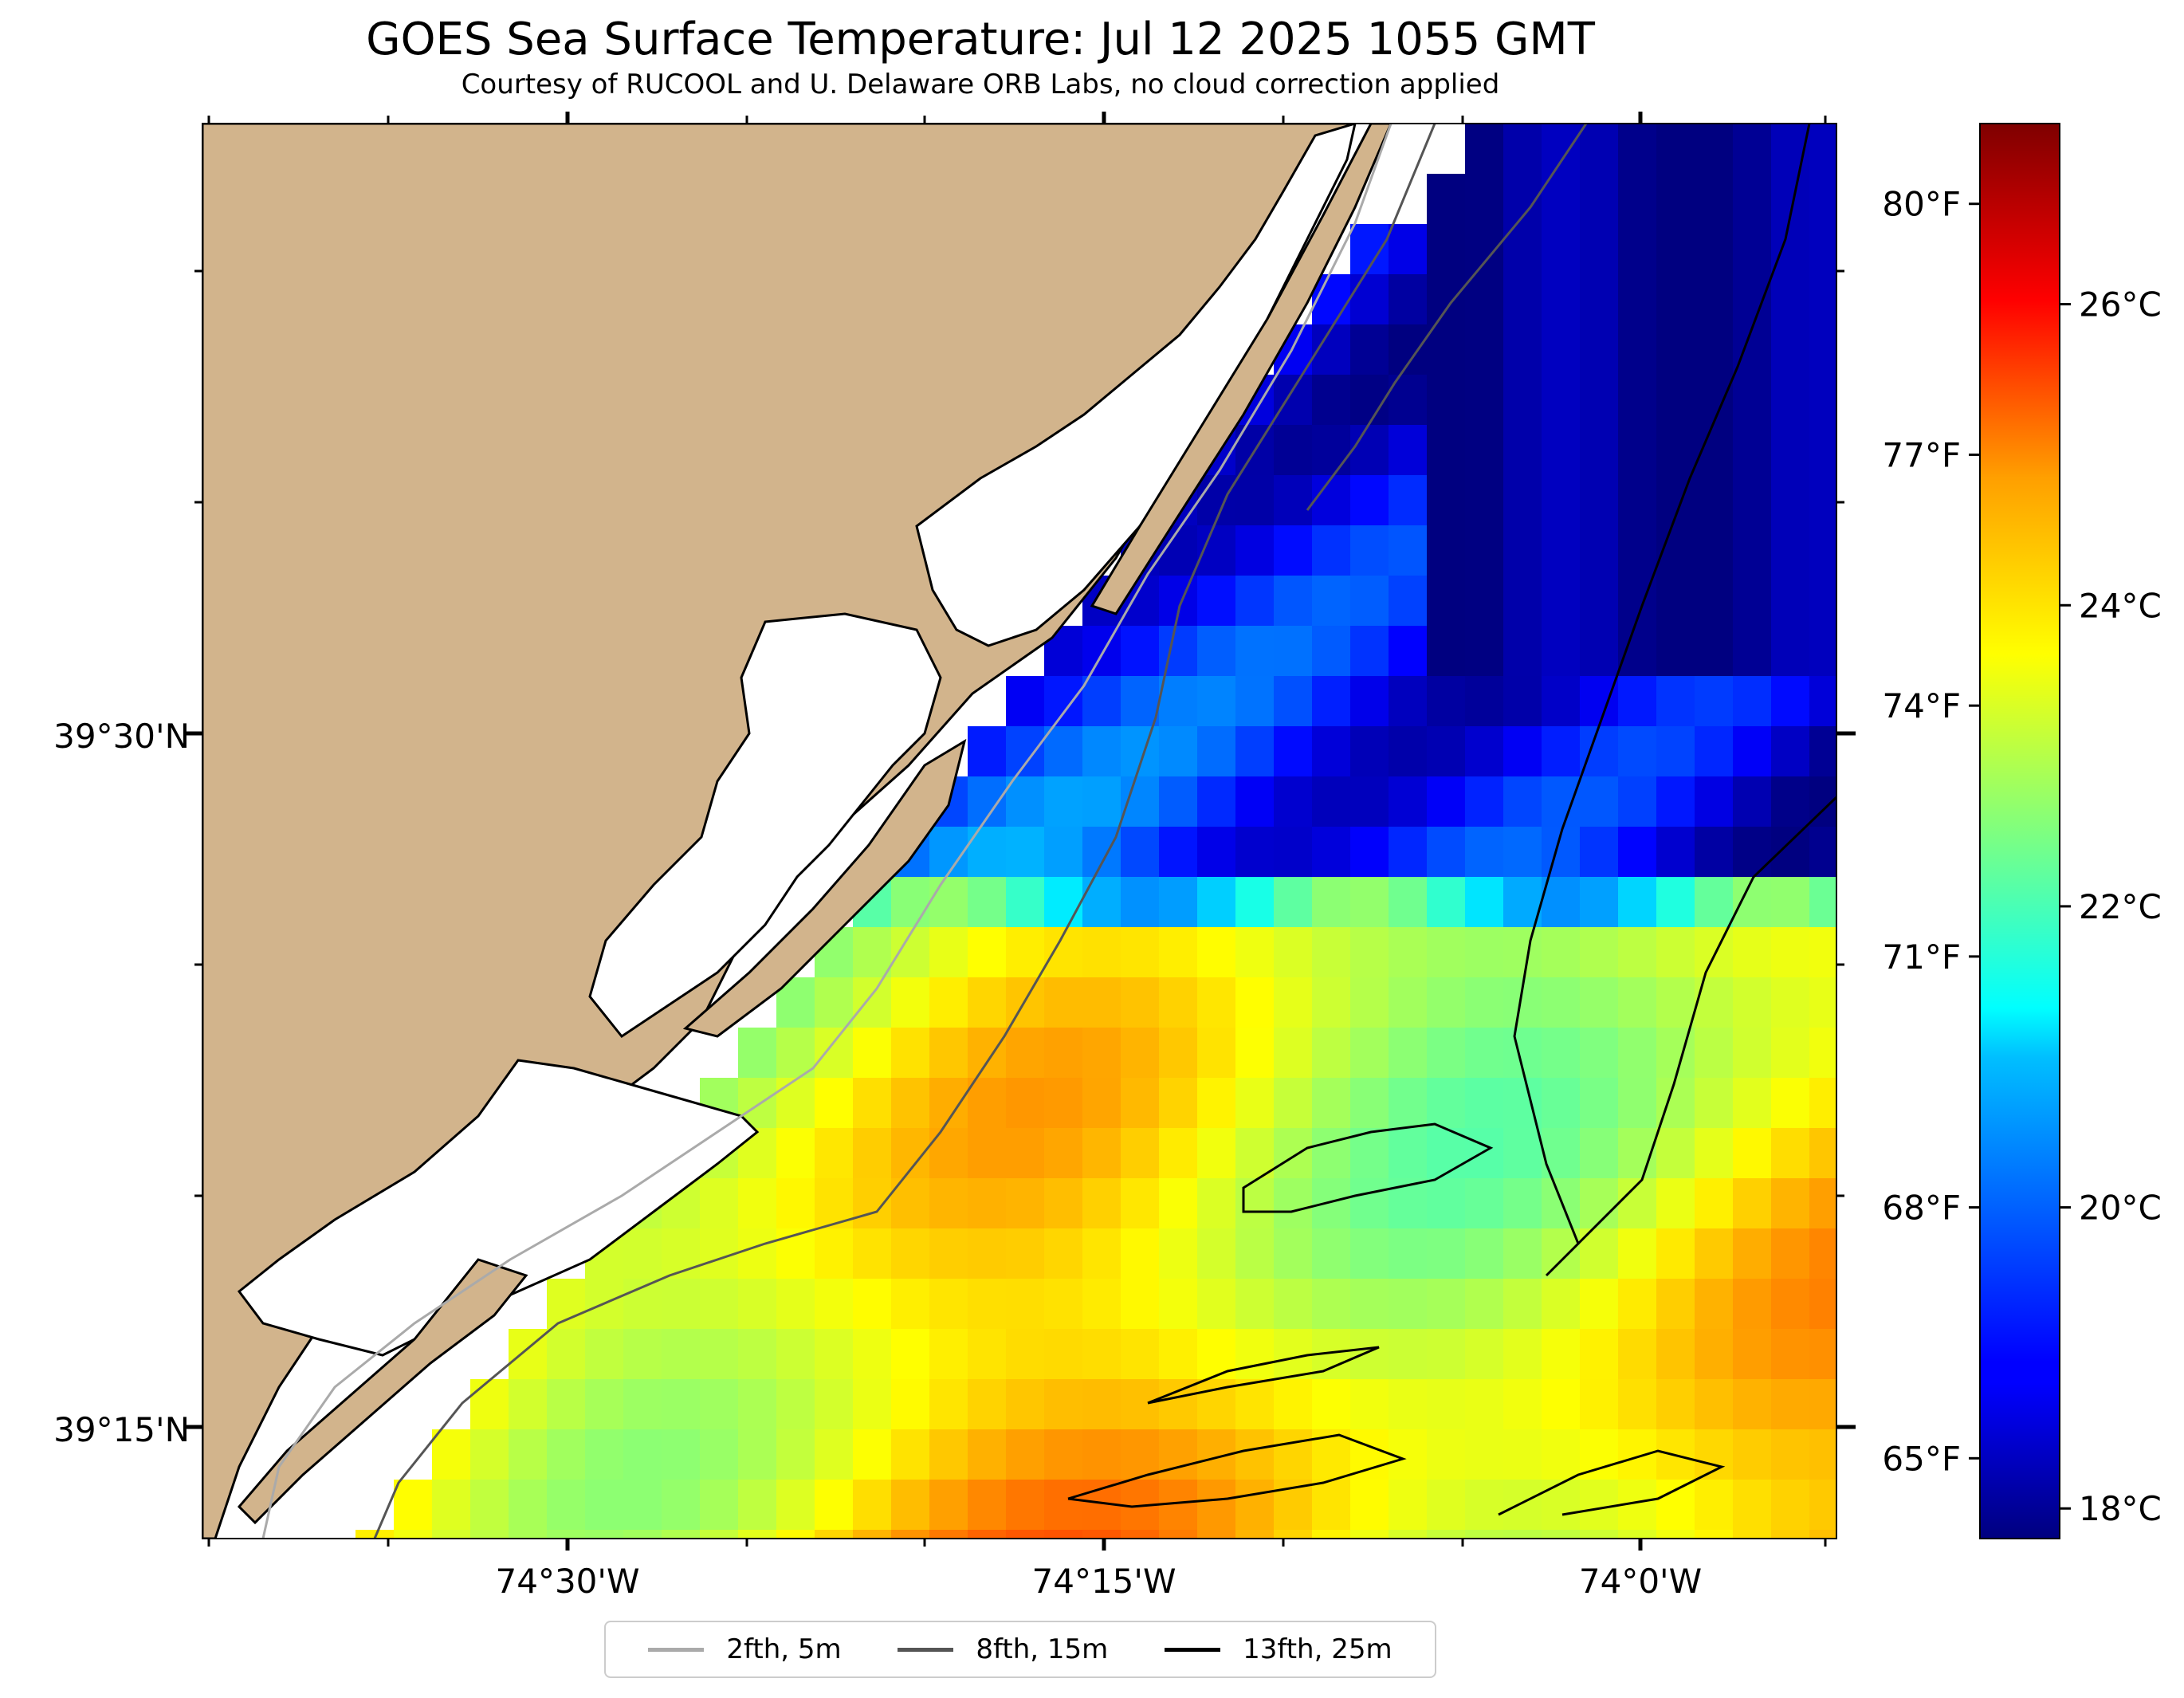 The height and width of the screenshot is (1698, 2184). Describe the element at coordinates (1447, 318) in the screenshot. I see `isobath-8fth-east` at that location.